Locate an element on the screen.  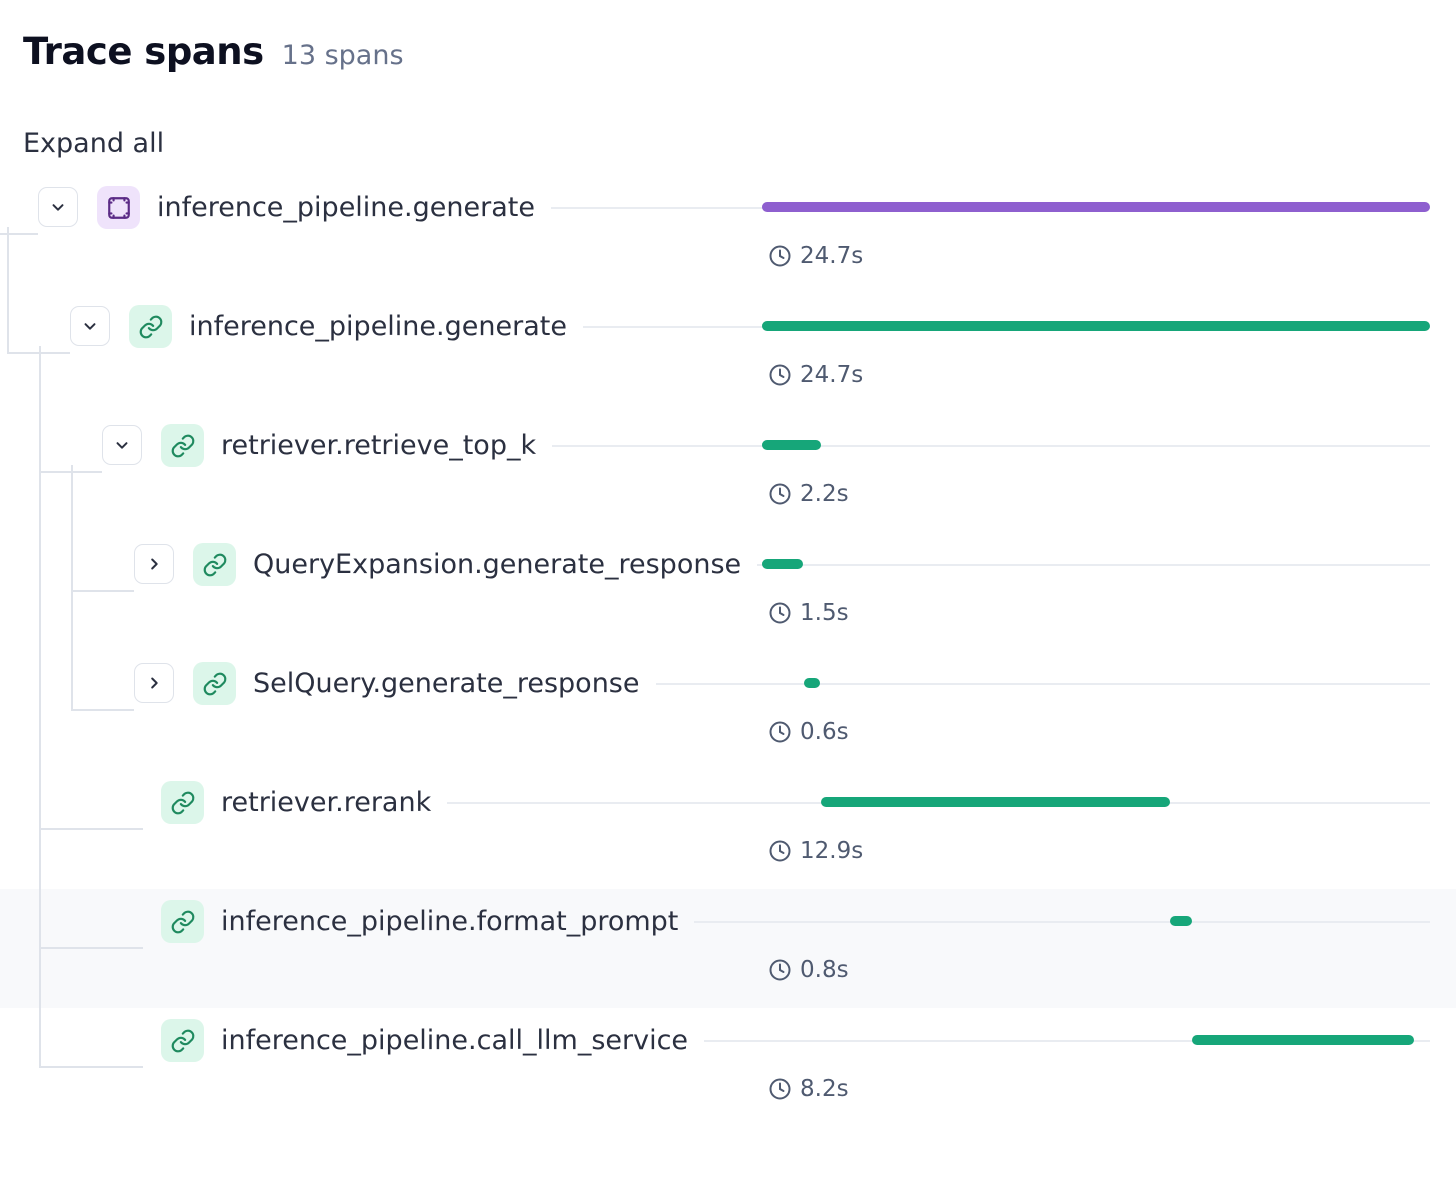
expand-all-button: Expand all is located at coordinates (94, 143).